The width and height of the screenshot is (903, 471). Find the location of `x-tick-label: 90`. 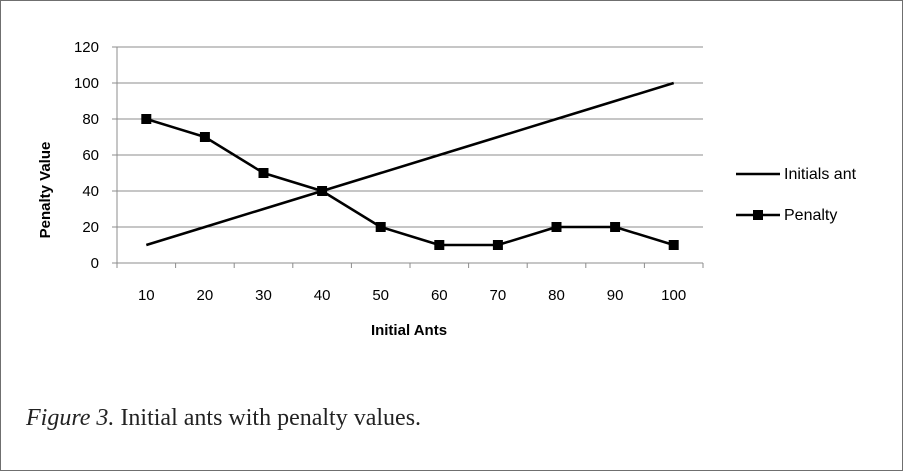

x-tick-label: 90 is located at coordinates (615, 295).